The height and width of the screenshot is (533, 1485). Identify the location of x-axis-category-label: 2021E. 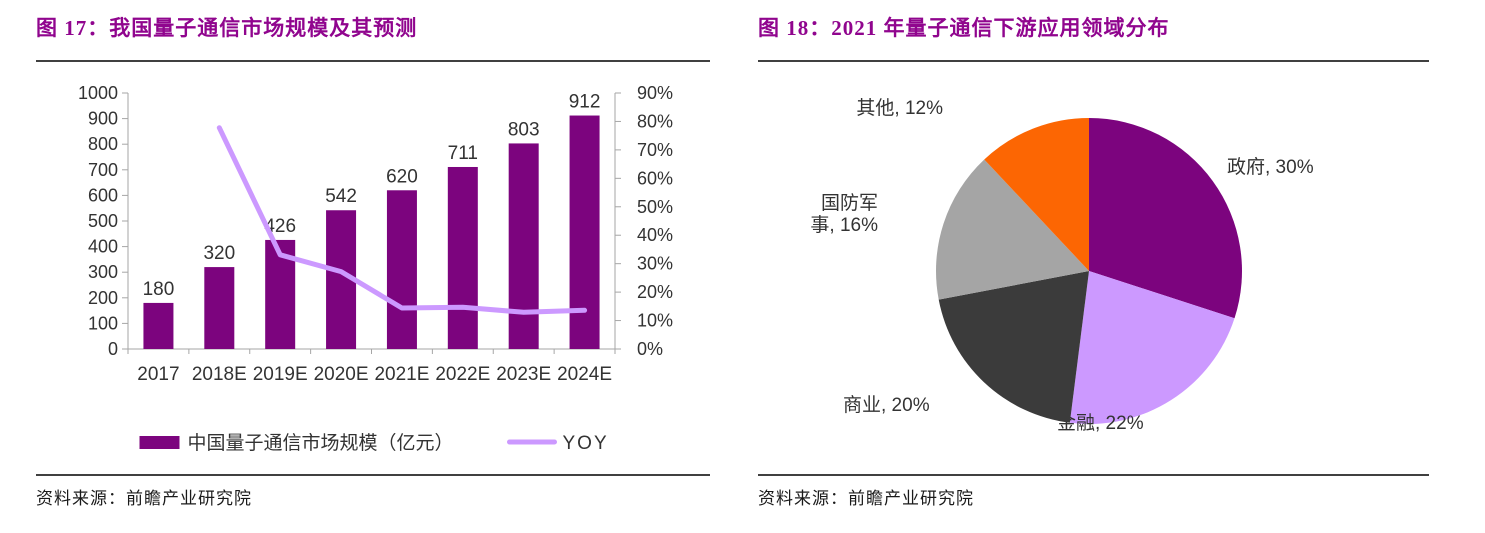
(401, 374).